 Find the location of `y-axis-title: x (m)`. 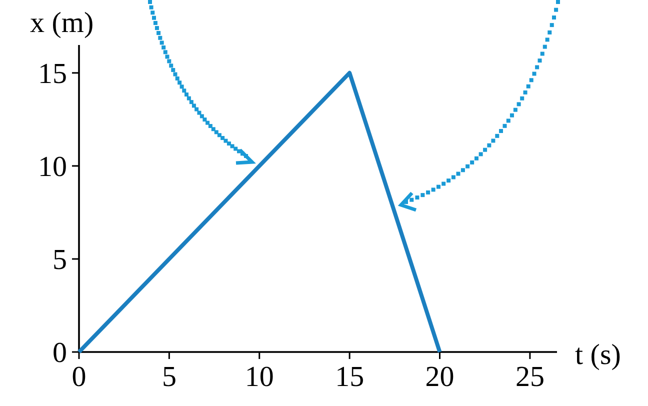

y-axis-title: x (m) is located at coordinates (62, 23).